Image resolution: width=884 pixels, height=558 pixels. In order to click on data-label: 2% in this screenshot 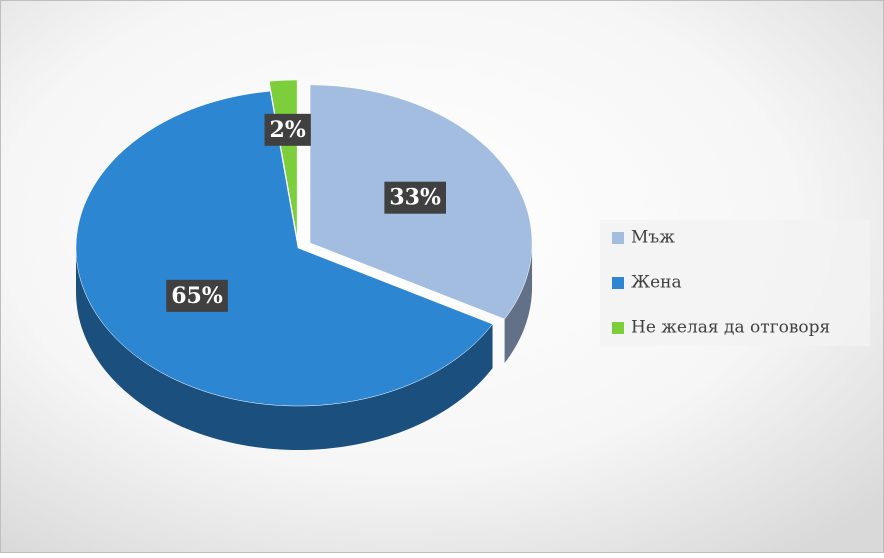, I will do `click(288, 130)`.